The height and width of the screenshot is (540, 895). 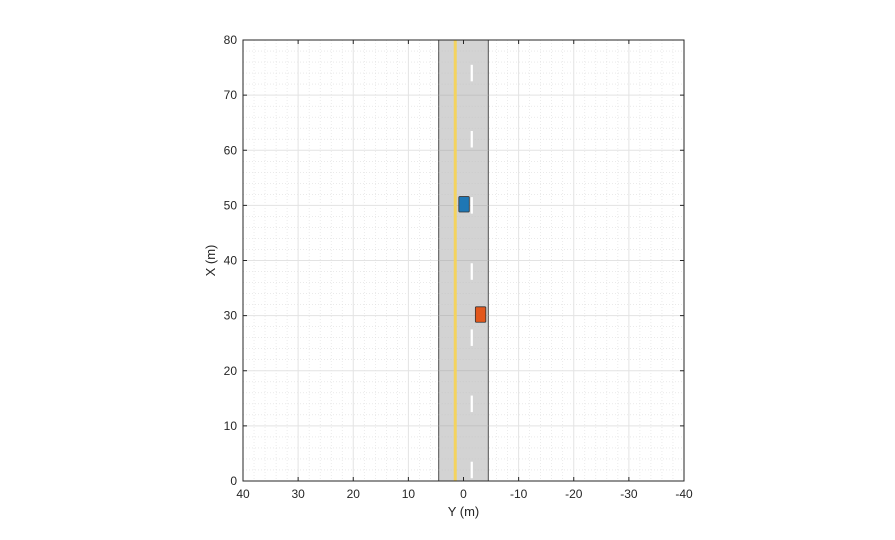 I want to click on y-tick-label: 70, so click(x=231, y=95).